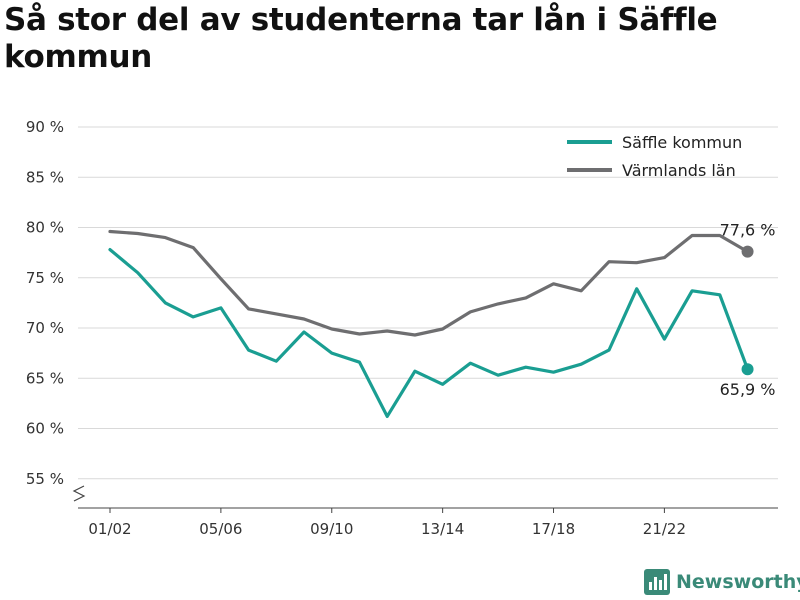 The height and width of the screenshot is (600, 800). Describe the element at coordinates (45, 479) in the screenshot. I see `y-tick-label: 55 %` at that location.